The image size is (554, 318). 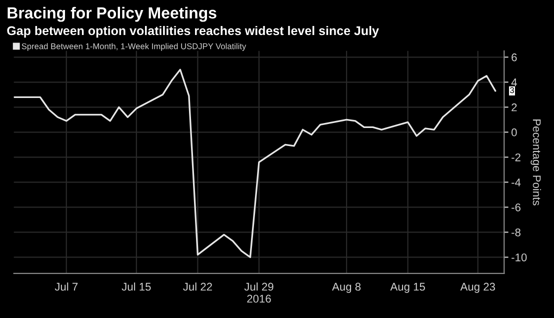 I want to click on x-tick-label: Jul 29 2016, so click(x=259, y=292).